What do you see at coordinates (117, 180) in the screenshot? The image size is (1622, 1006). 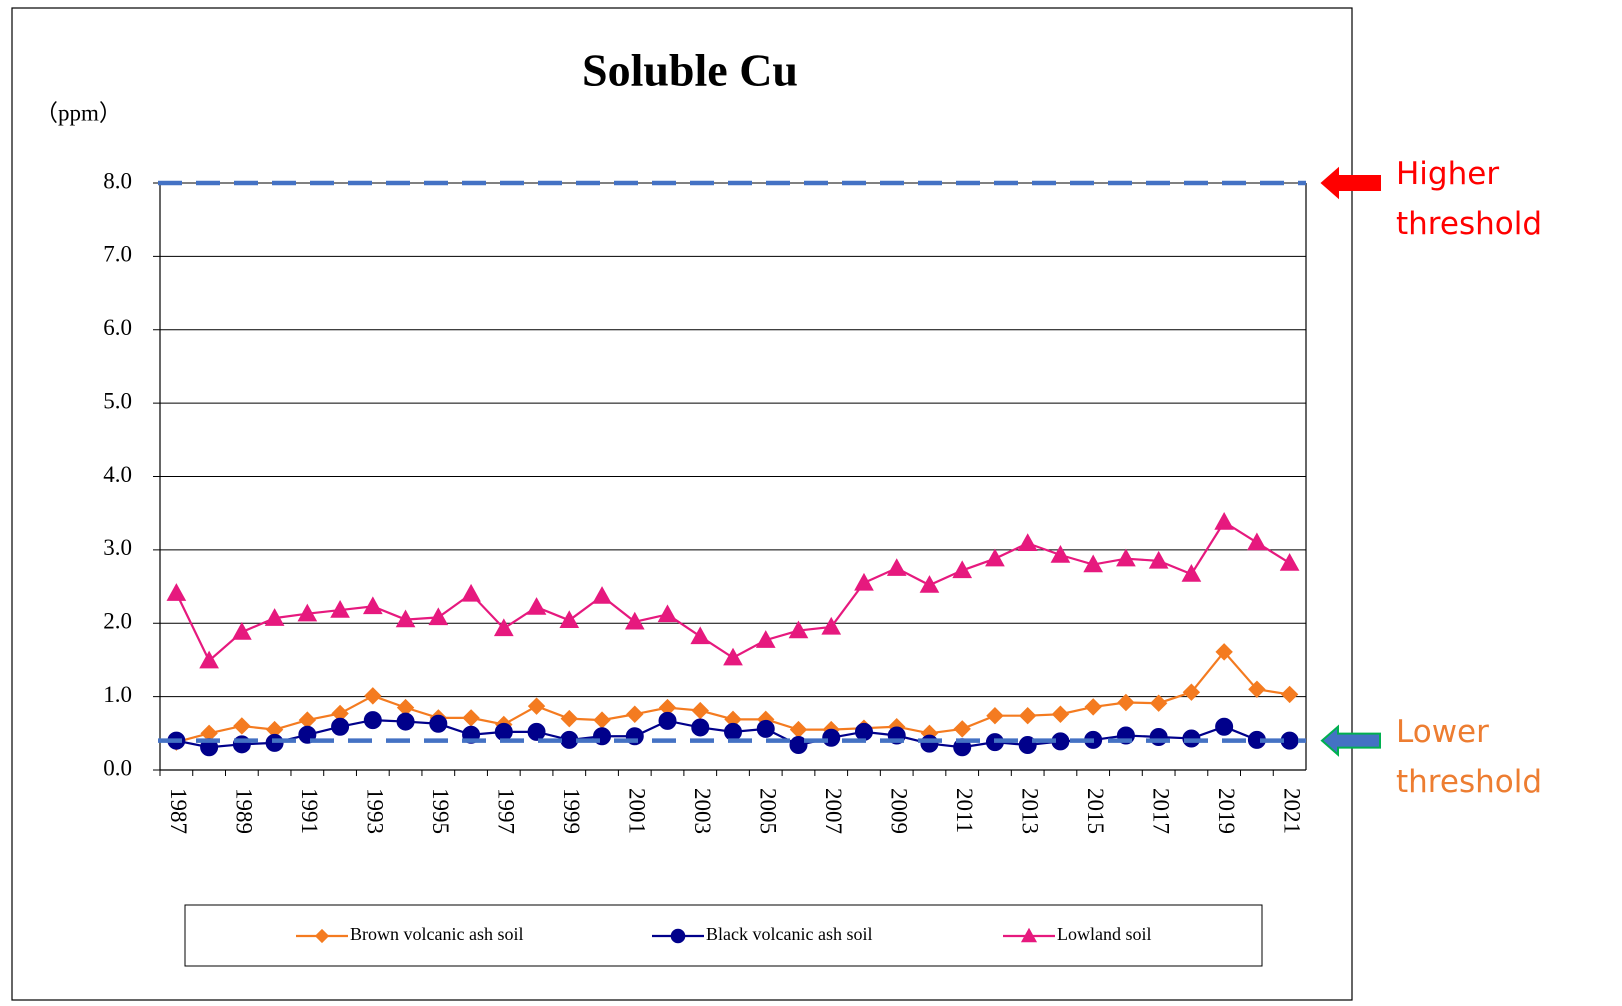 I see `y-tick-label: 8.0` at bounding box center [117, 180].